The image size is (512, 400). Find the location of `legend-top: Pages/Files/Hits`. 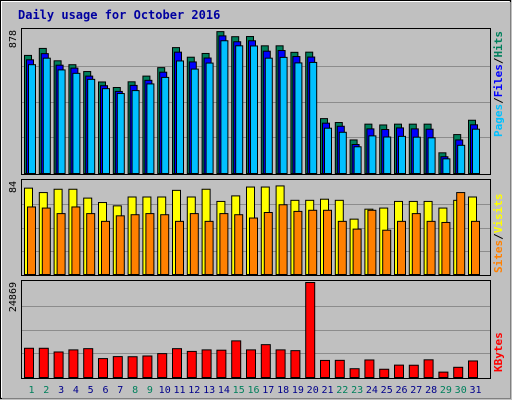

legend-top: Pages/Files/Hits is located at coordinates (498, 84).